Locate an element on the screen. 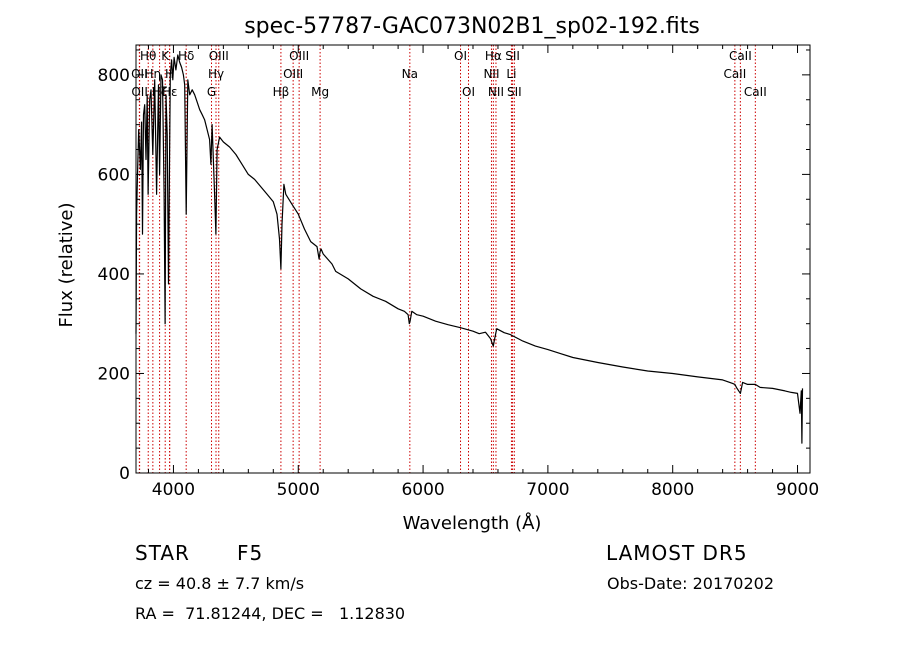 The height and width of the screenshot is (649, 900). spectral-line-label: Li is located at coordinates (511, 74).